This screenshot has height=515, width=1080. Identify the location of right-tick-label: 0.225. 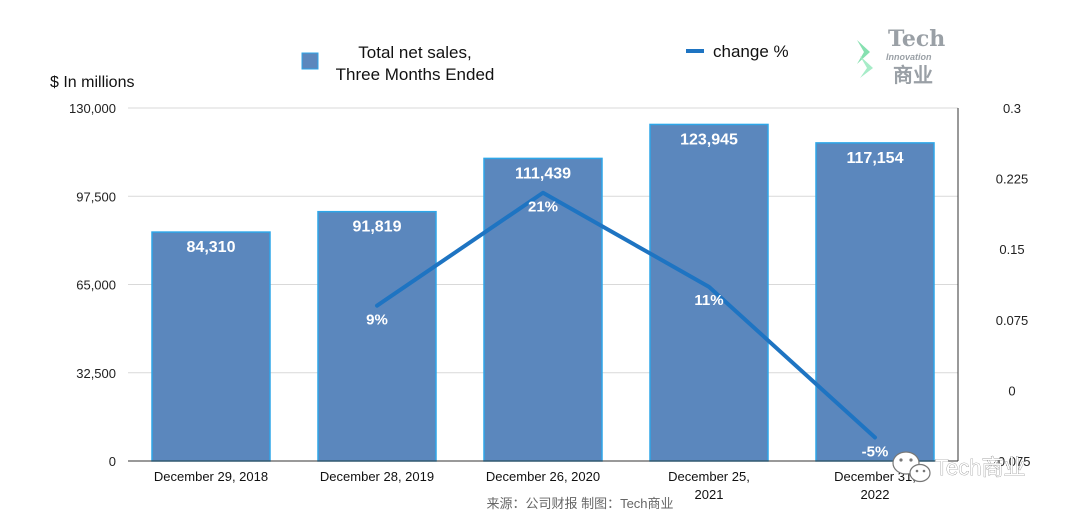
(1012, 179).